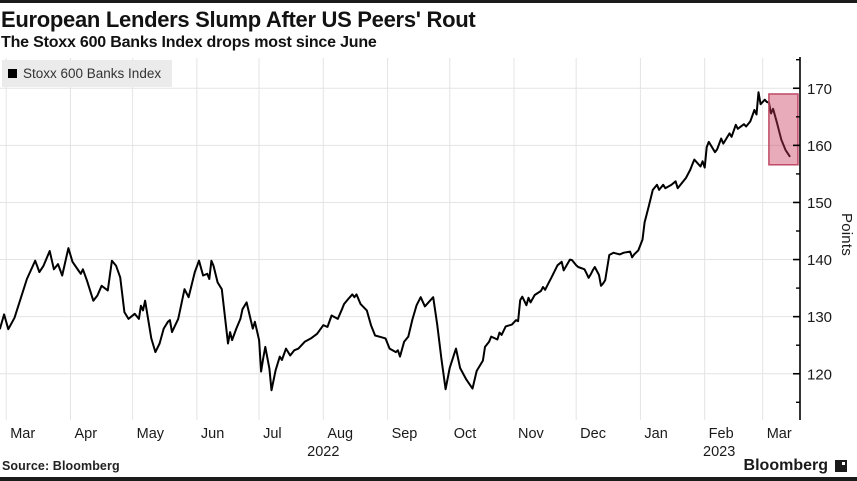  Describe the element at coordinates (841, 466) in the screenshot. I see `bloomberg-terminal-icon` at that location.